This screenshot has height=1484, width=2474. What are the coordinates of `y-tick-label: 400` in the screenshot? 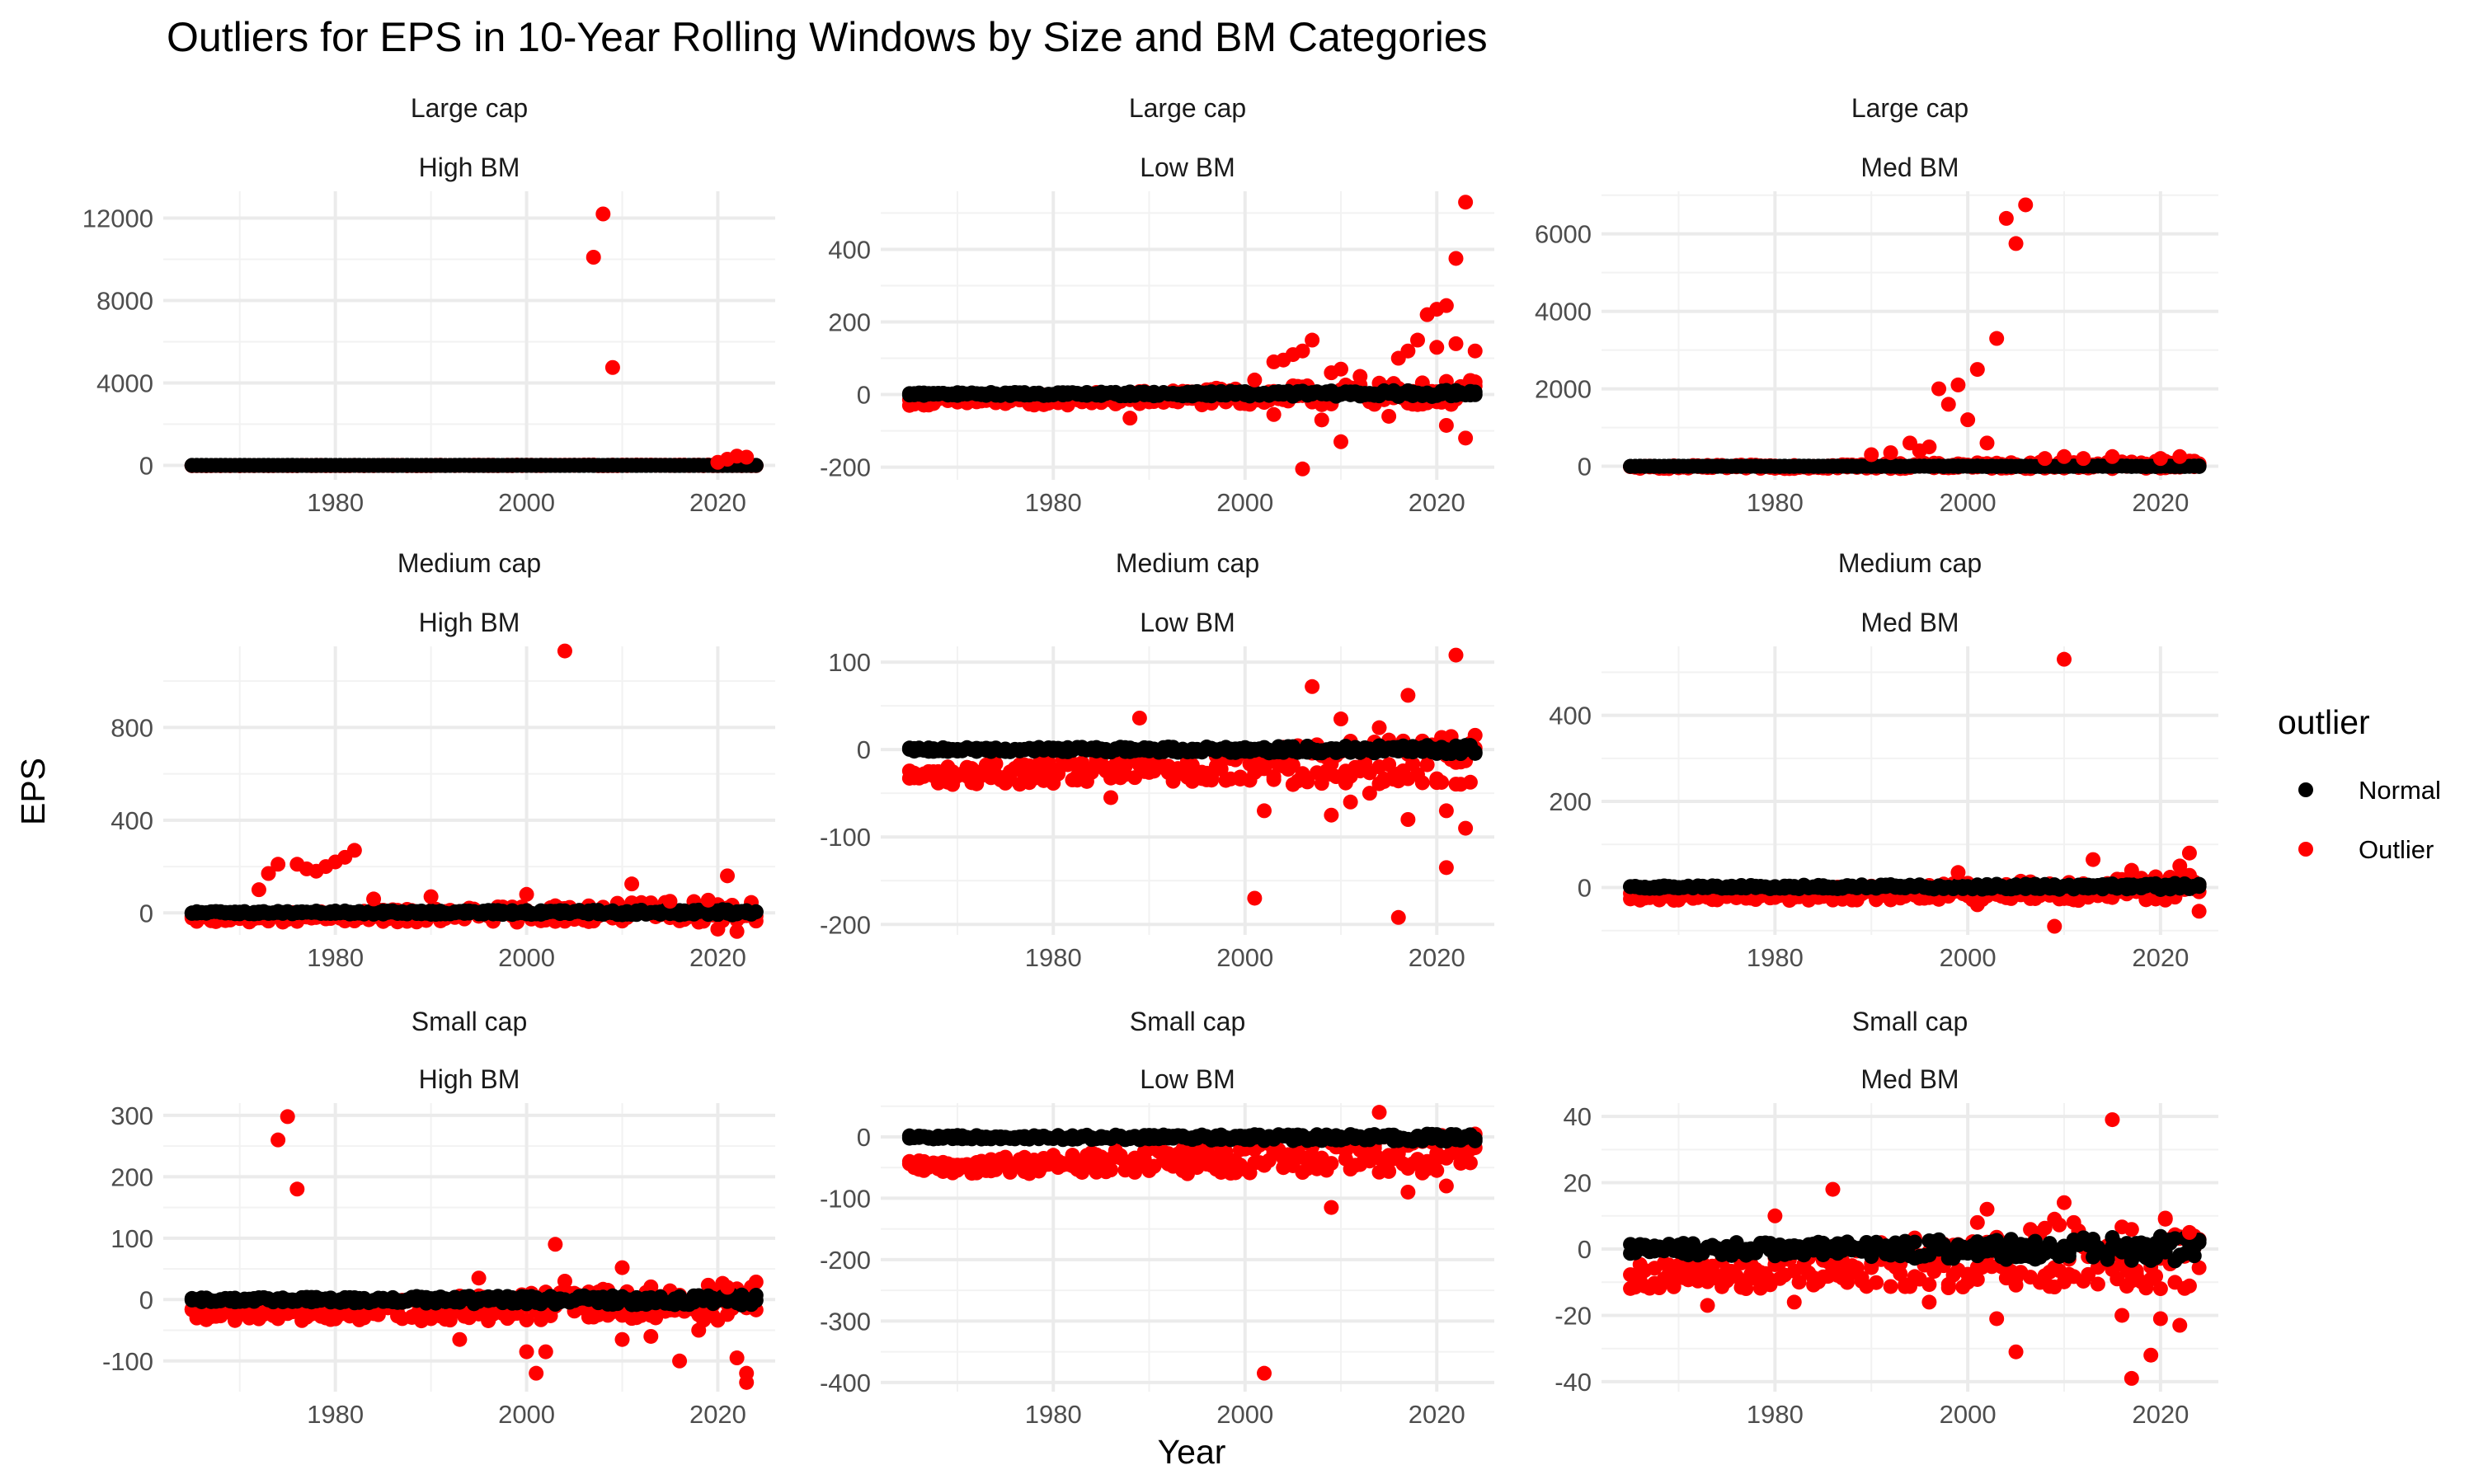 It's located at (849, 249).